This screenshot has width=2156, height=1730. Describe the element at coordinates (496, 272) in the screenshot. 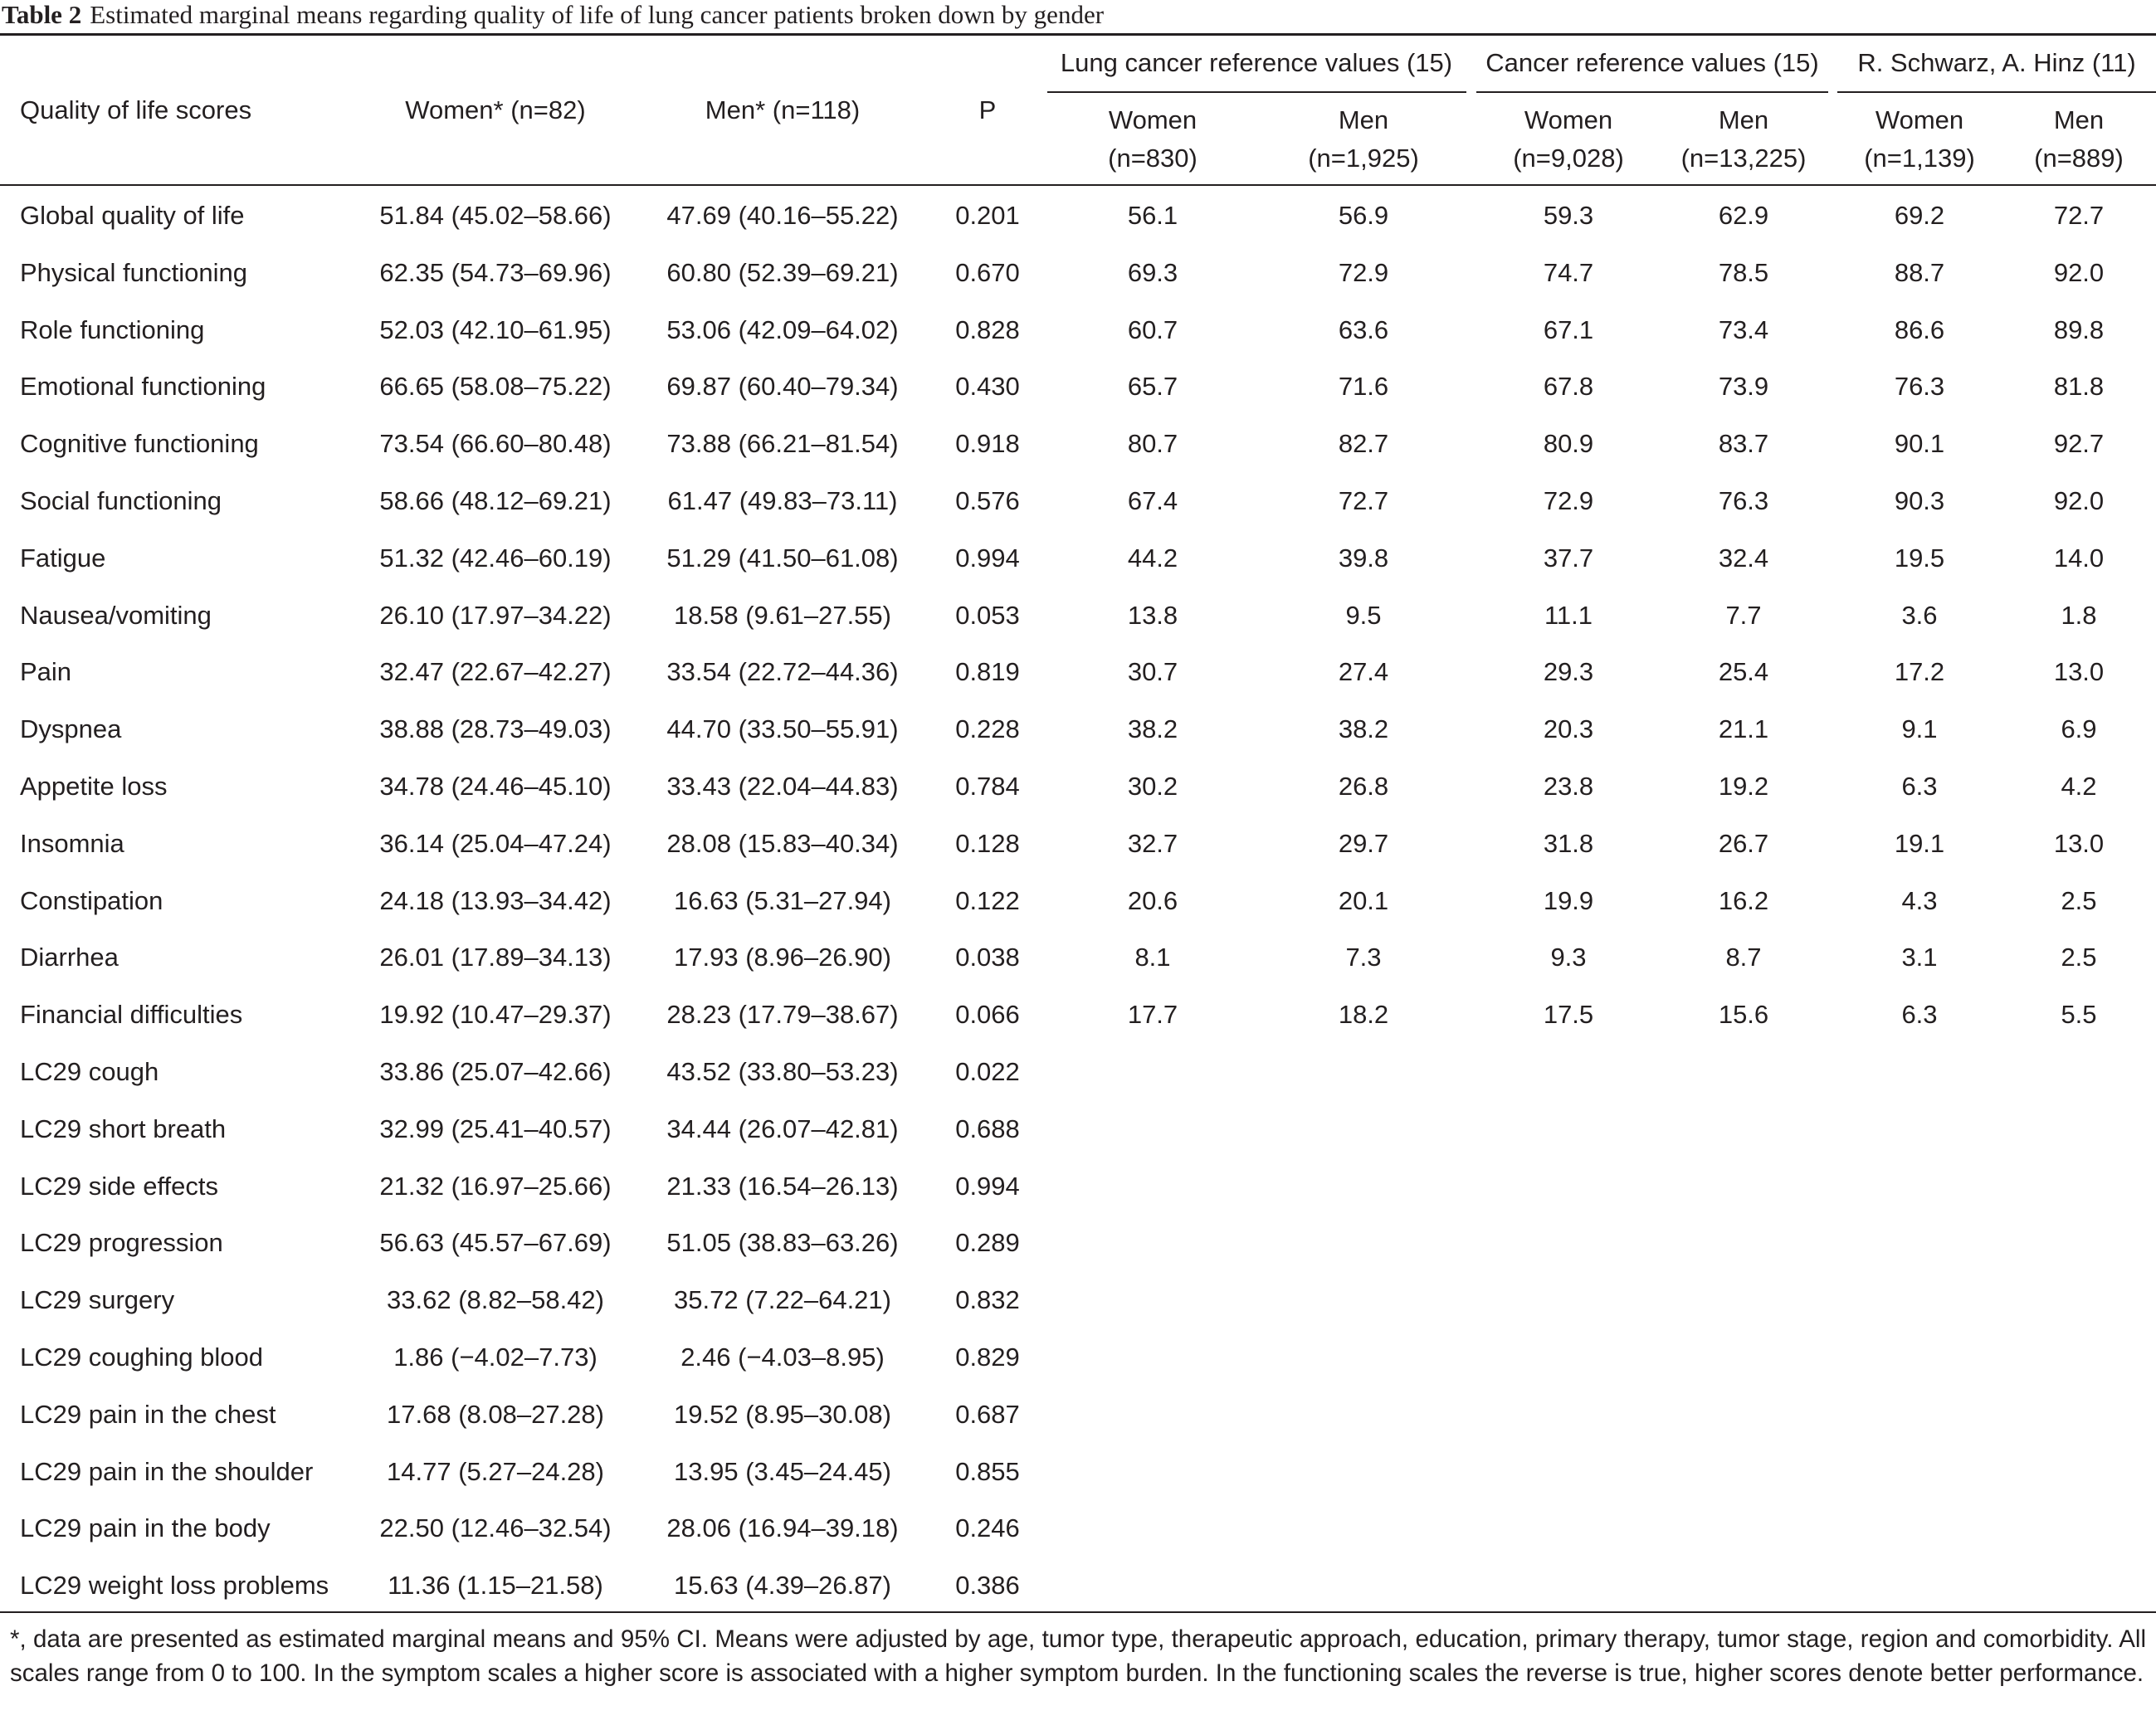

I see `cell-women: 62.35 (54.73–69.96)` at that location.